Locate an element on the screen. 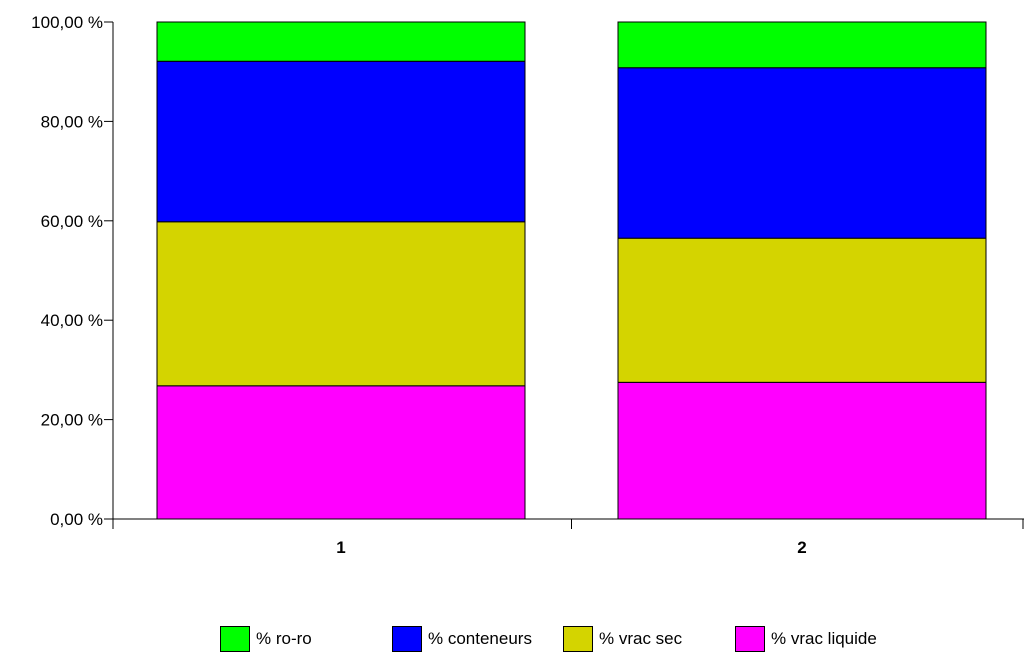 The width and height of the screenshot is (1024, 660). legend-item-vrac-liquide: % vrac liquide is located at coordinates (806, 639).